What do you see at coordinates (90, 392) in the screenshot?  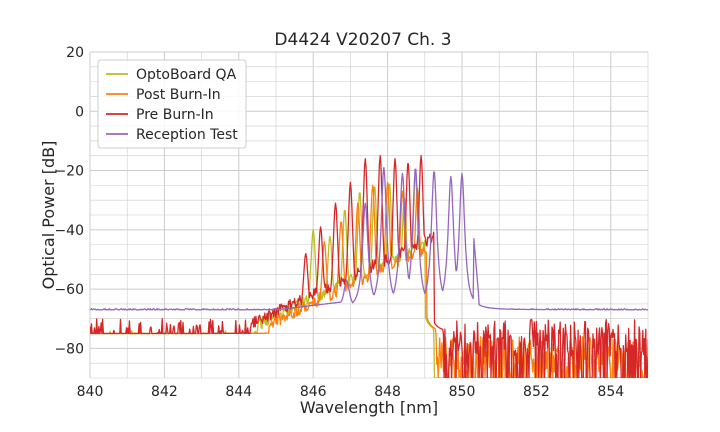 I see `x-tick-label: 840` at bounding box center [90, 392].